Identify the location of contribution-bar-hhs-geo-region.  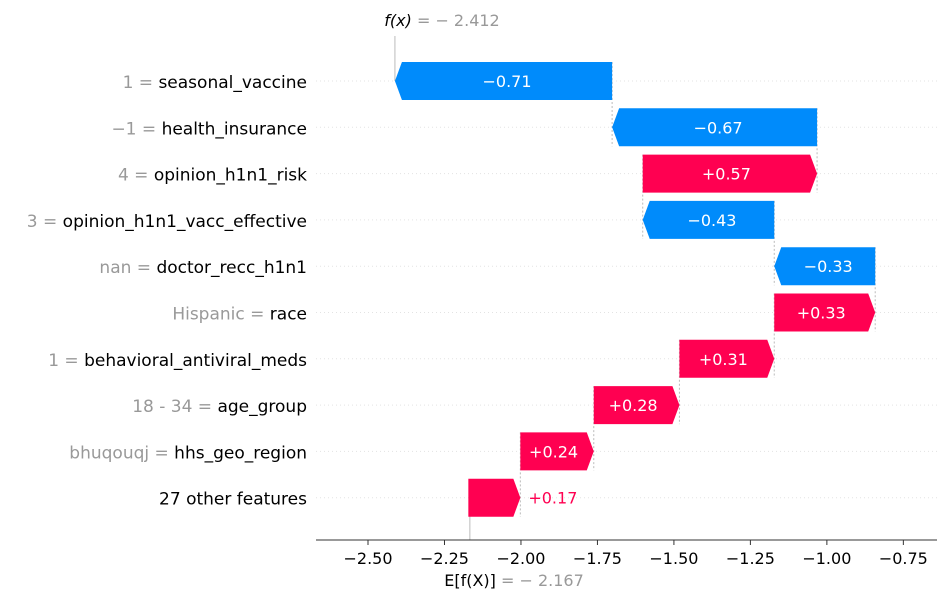
(557, 451).